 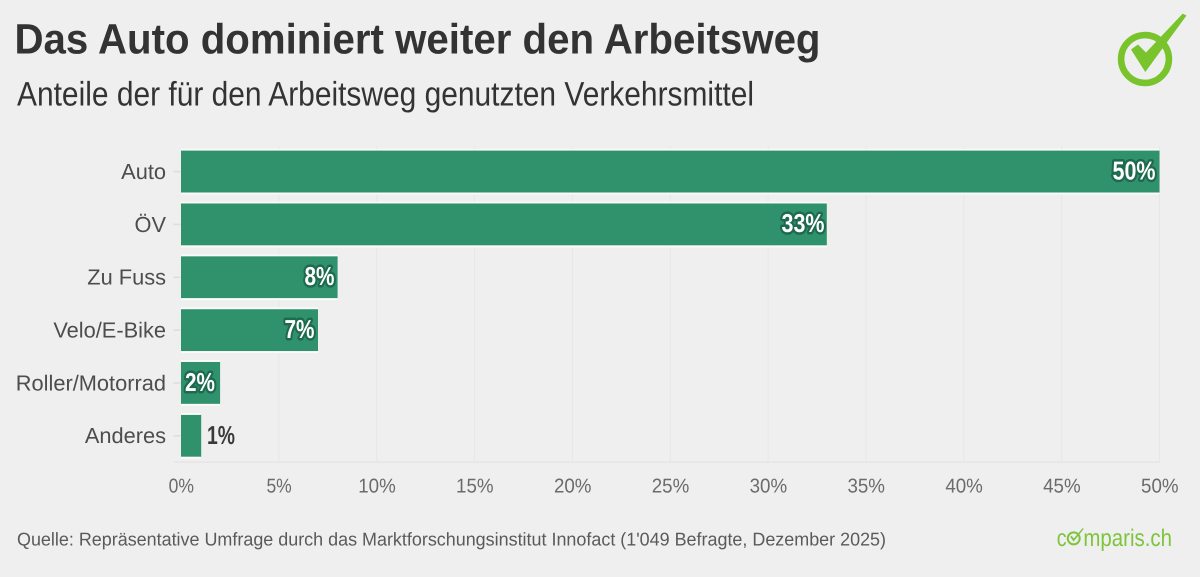 What do you see at coordinates (221, 435) in the screenshot?
I see `svg-text: 1%` at bounding box center [221, 435].